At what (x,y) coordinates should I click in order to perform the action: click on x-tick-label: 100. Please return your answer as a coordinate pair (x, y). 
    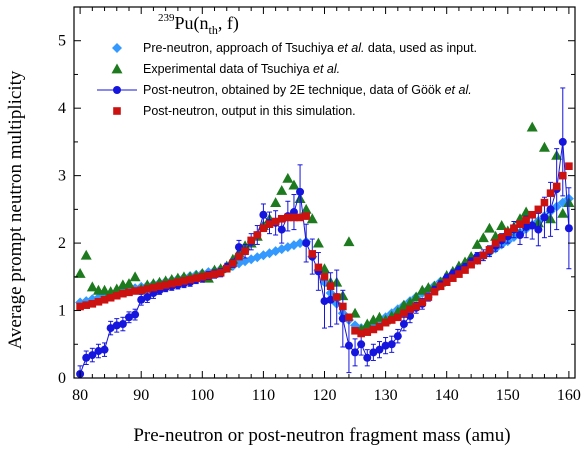
    Looking at the image, I should click on (202, 395).